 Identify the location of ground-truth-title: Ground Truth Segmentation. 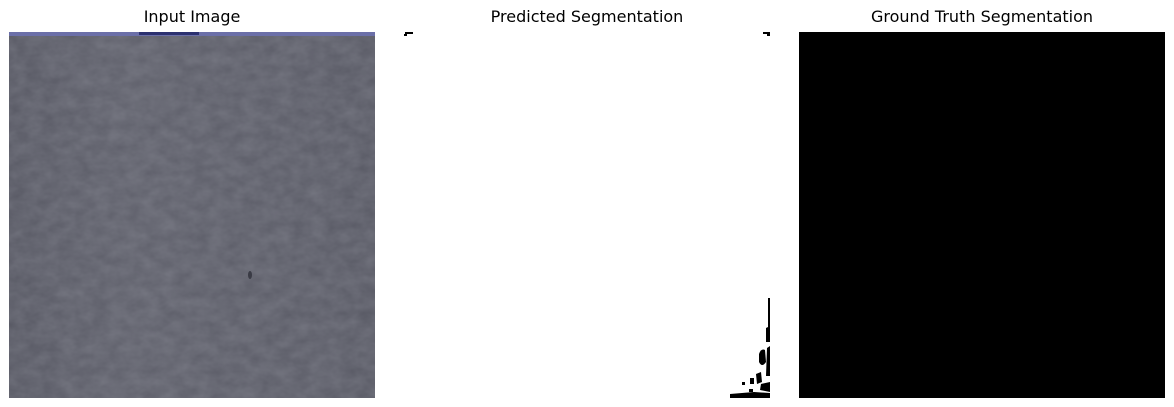
(982, 16).